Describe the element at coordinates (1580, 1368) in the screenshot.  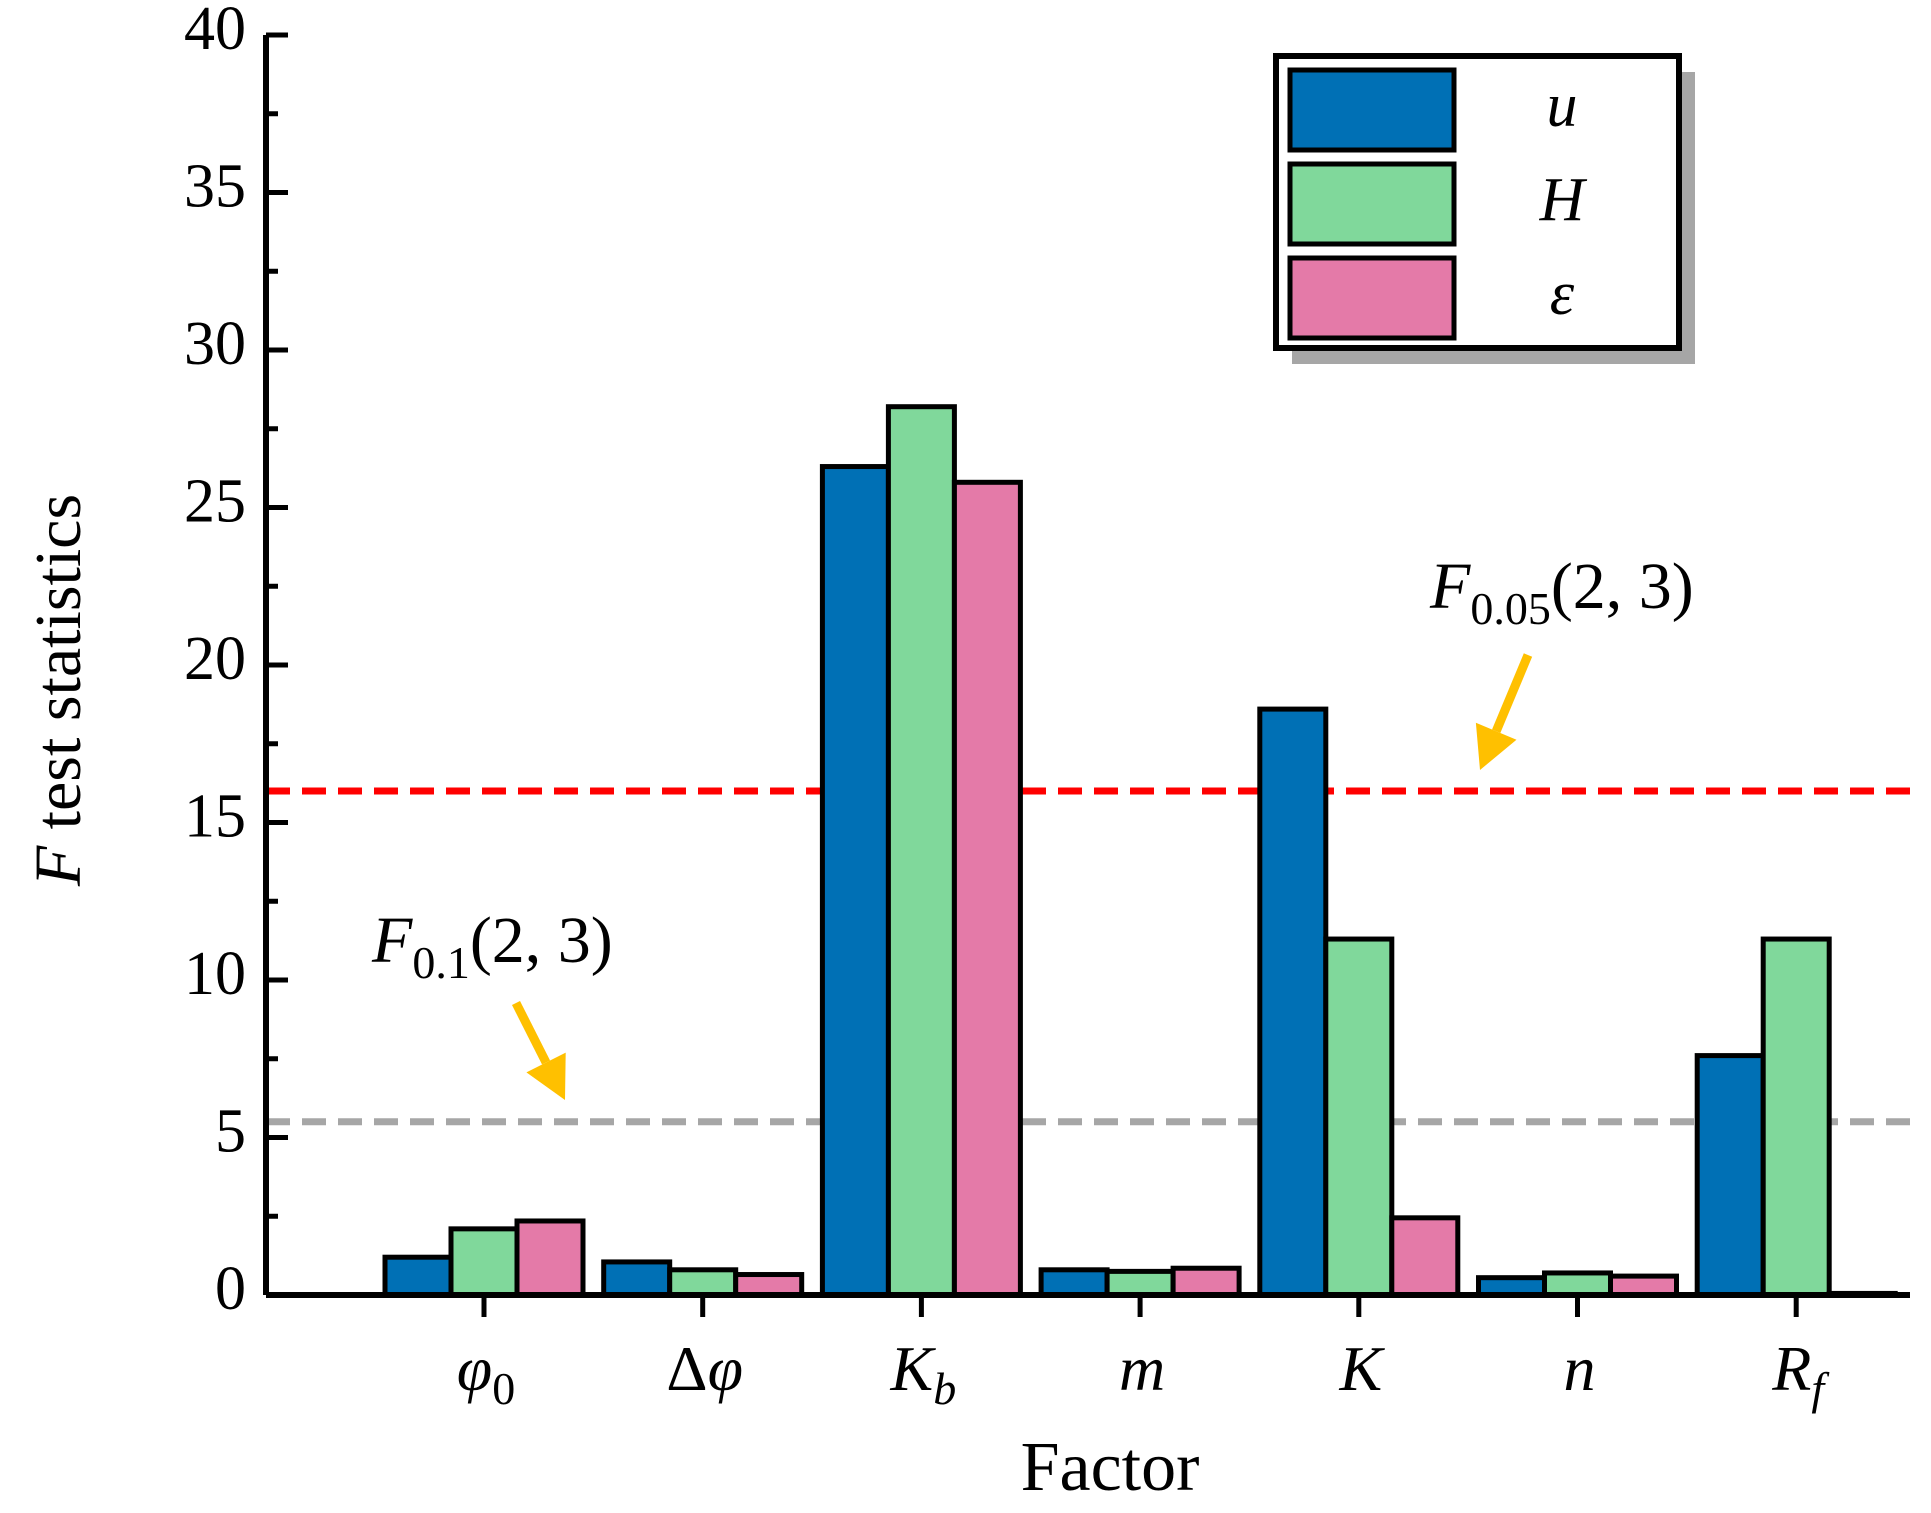
I see `x-tick-label: n` at that location.